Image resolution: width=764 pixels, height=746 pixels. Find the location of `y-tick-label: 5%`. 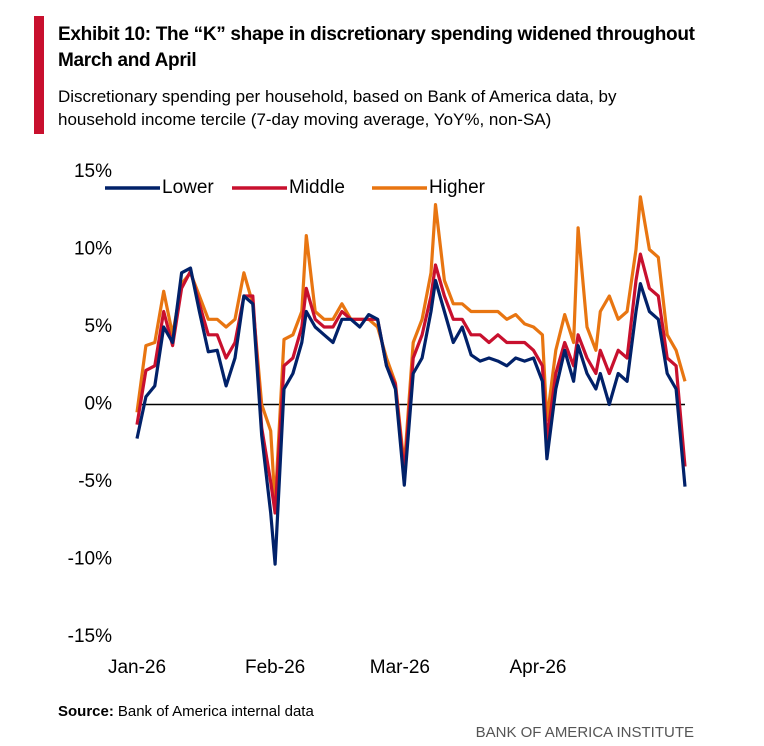

y-tick-label: 5% is located at coordinates (99, 326).